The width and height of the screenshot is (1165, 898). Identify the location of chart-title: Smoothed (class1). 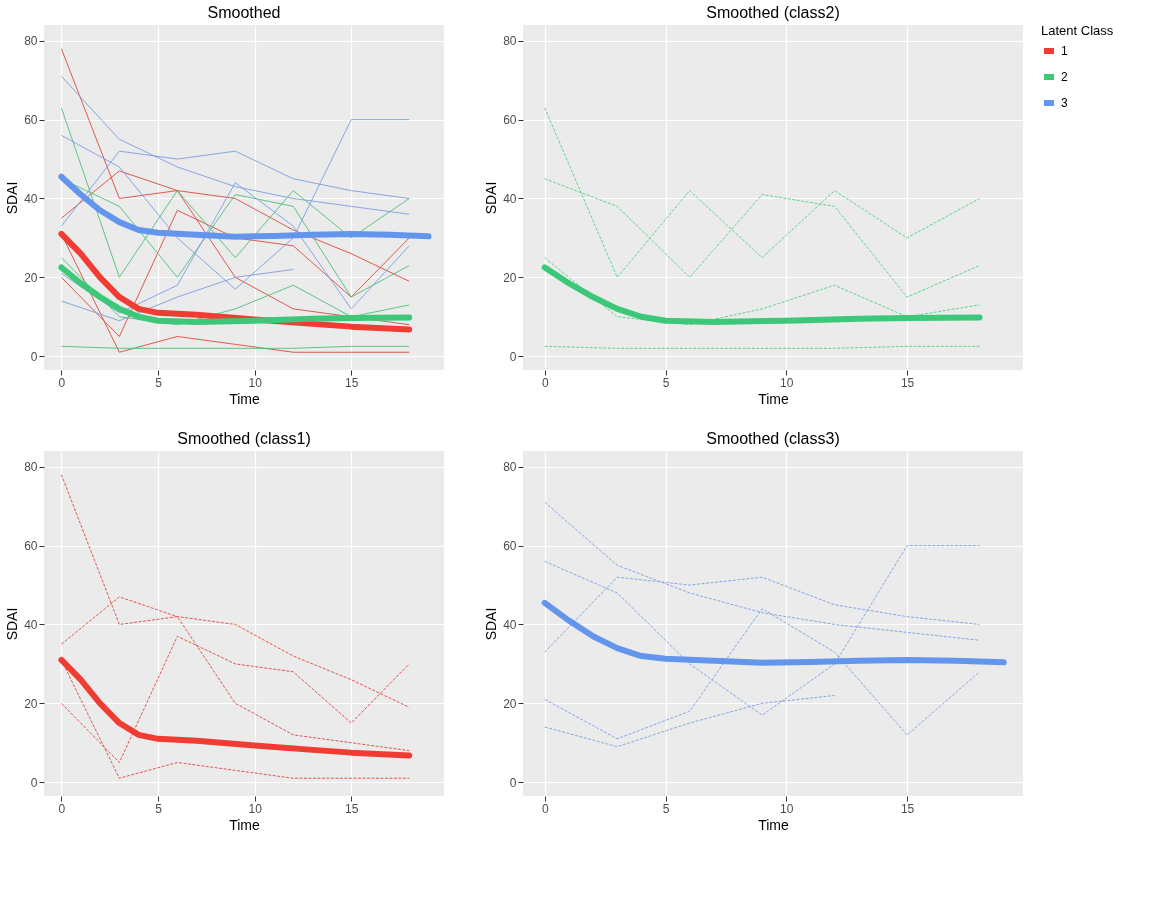
(244, 438).